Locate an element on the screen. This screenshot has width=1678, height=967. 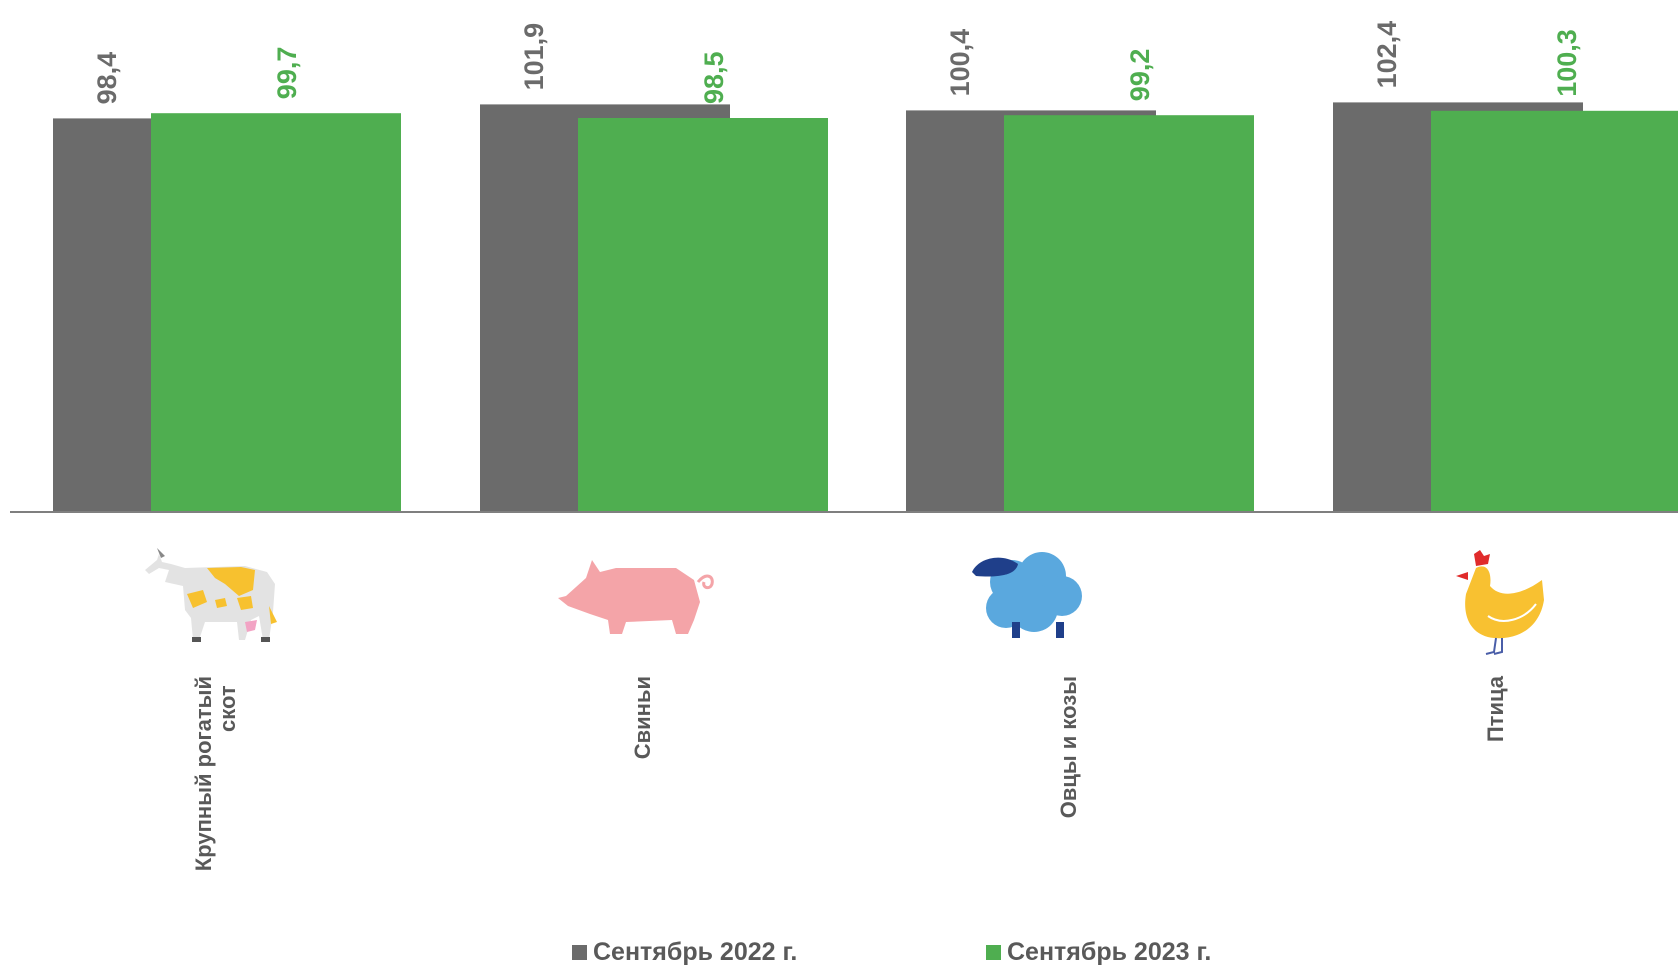
category-label-0-line1: скот is located at coordinates (227, 708).